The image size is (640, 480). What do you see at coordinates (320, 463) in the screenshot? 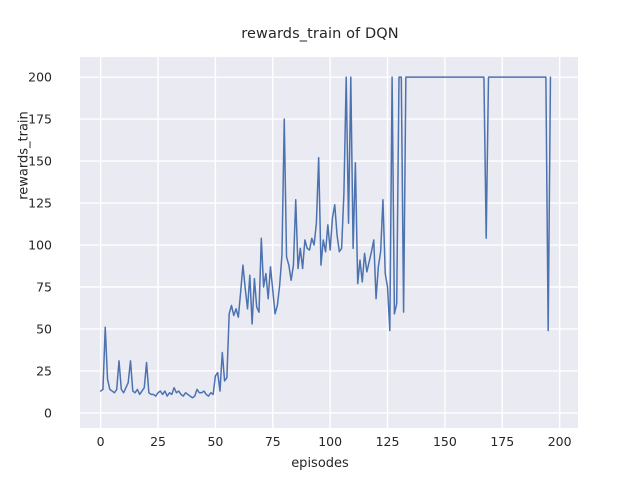
I see `x-axis-label: episodes` at bounding box center [320, 463].